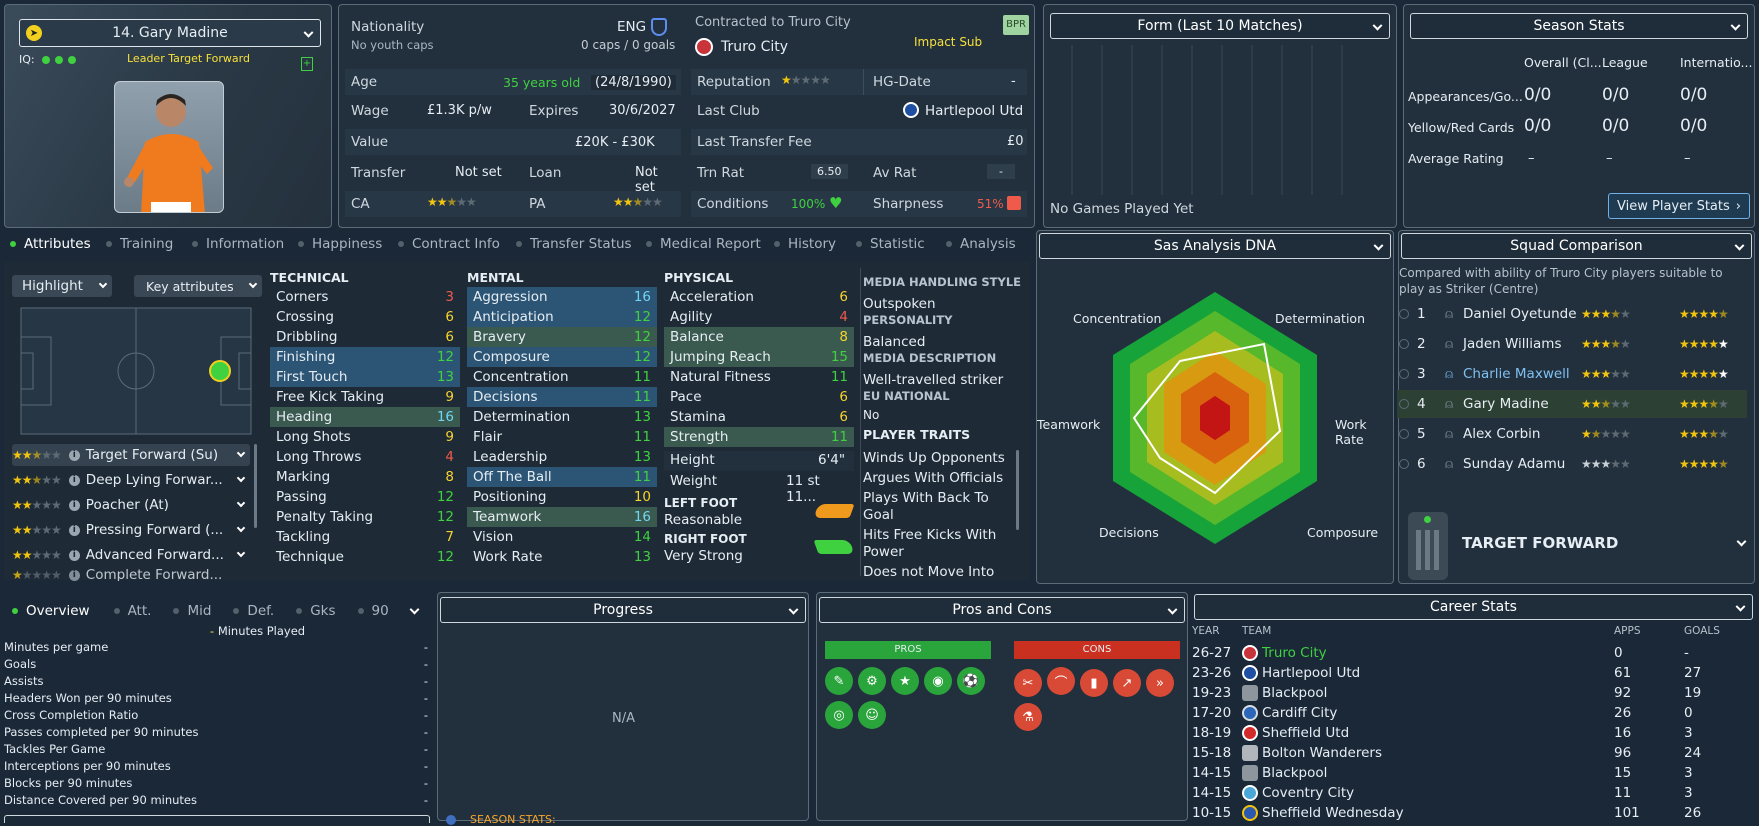 This screenshot has width=1759, height=826. Describe the element at coordinates (1579, 26) in the screenshot. I see `season-dropdown: Season Stats` at that location.